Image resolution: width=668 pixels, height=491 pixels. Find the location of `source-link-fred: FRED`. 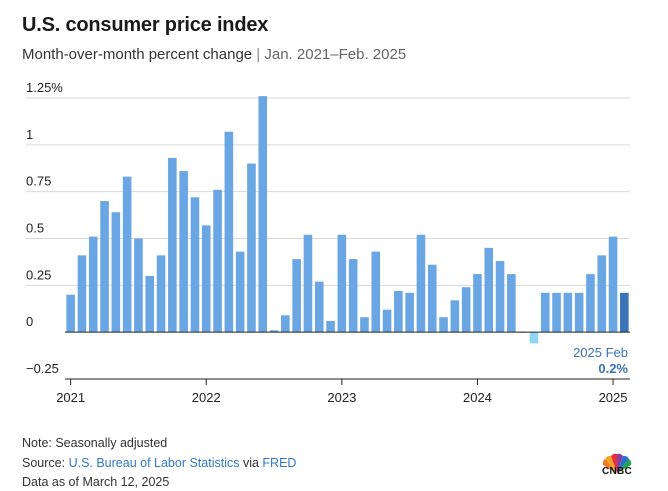

source-link-fred: FRED is located at coordinates (279, 463).